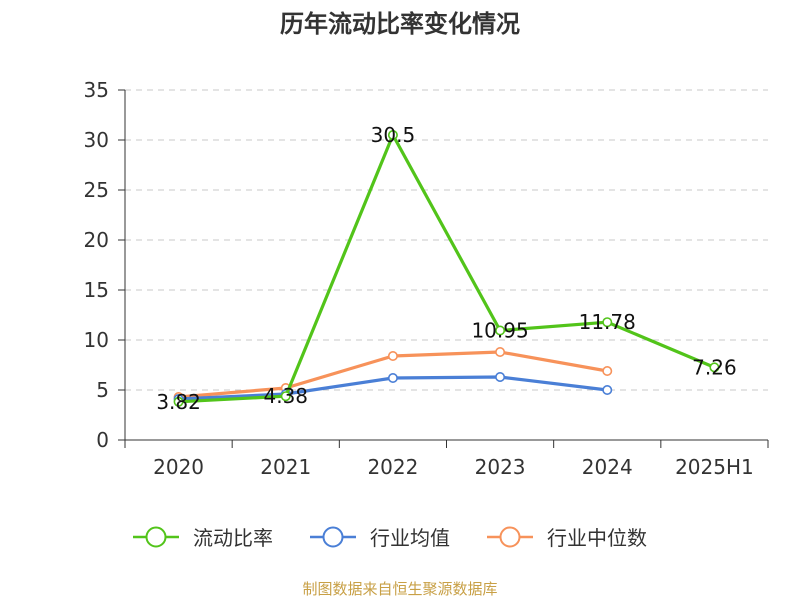 The height and width of the screenshot is (600, 800). What do you see at coordinates (500, 467) in the screenshot?
I see `x-tick-label: 2023` at bounding box center [500, 467].